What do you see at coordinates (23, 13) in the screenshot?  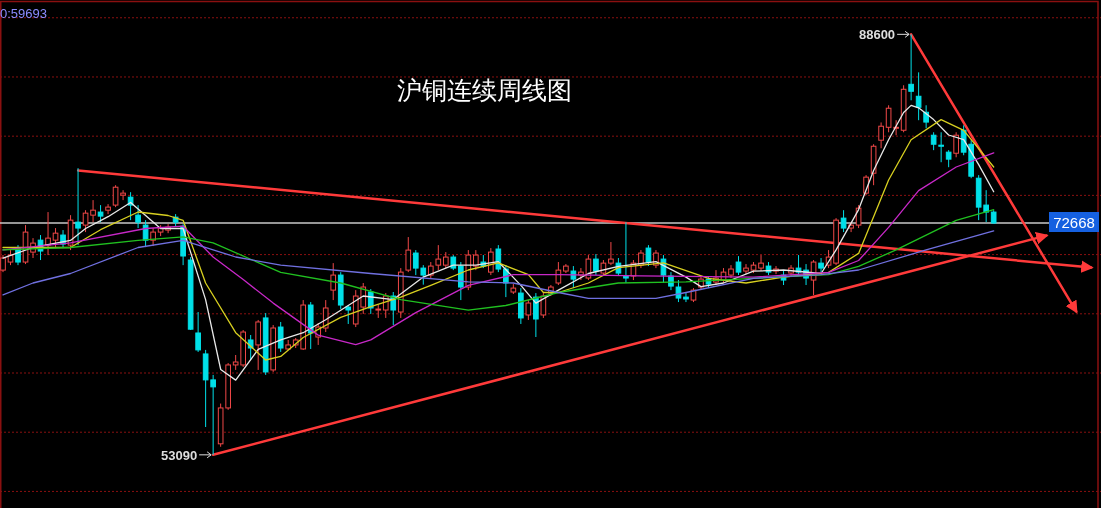 I see `annotation: 0:59693` at bounding box center [23, 13].